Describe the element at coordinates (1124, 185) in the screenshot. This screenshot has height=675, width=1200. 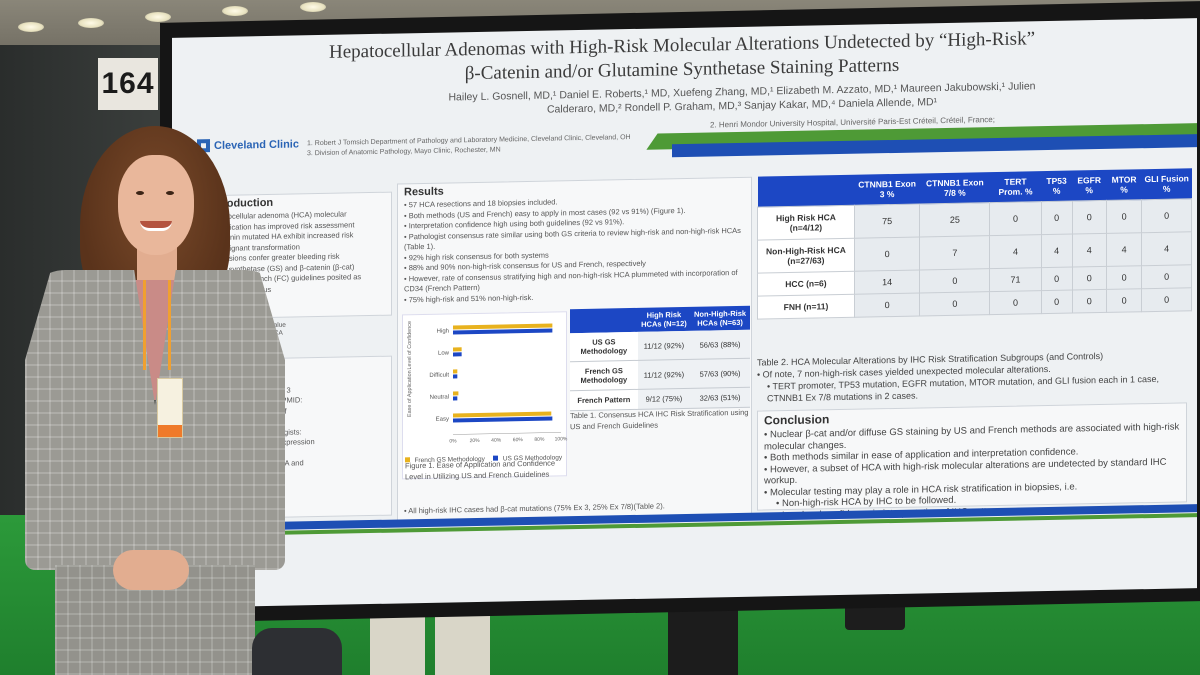
I see `table2-header: MTOR %` at that location.